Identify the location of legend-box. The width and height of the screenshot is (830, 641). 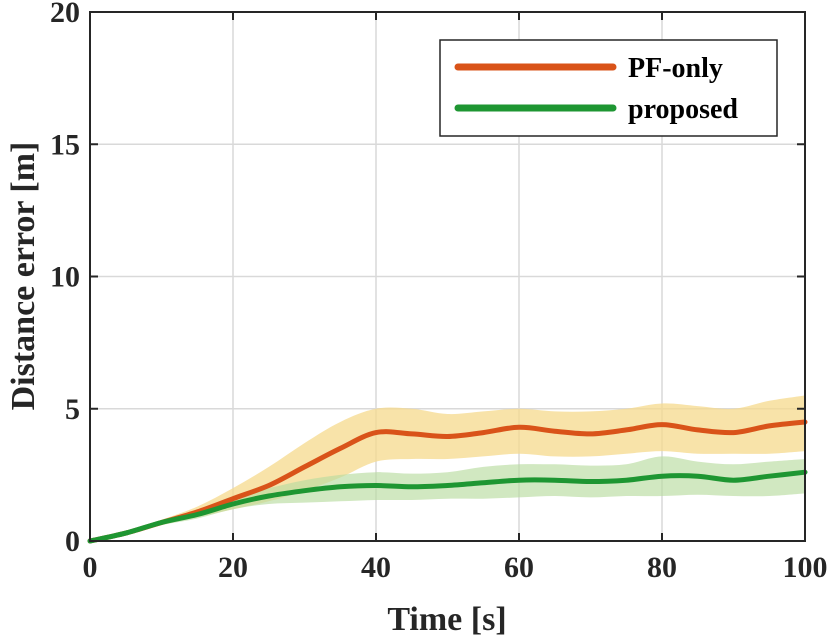
(608, 88).